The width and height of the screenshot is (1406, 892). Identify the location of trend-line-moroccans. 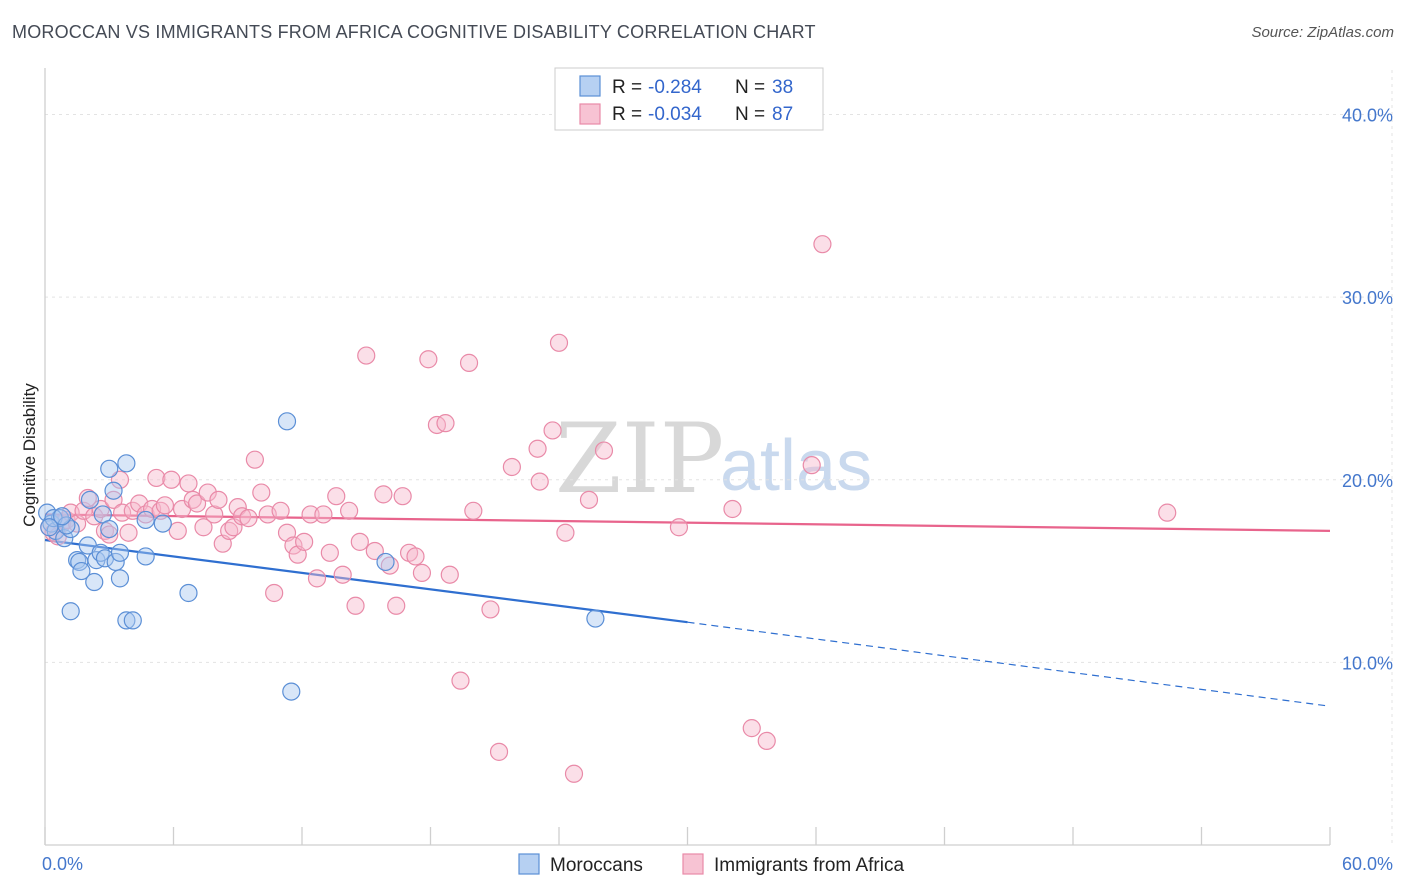
(366, 581).